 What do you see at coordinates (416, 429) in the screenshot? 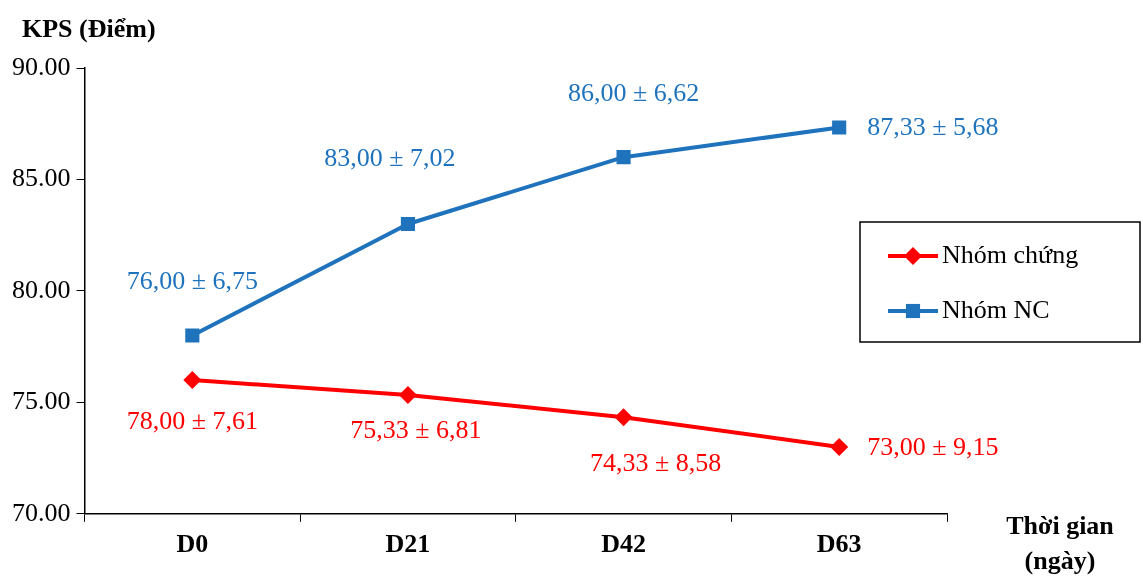
I see `annotation: 75,33 ± 6,81` at bounding box center [416, 429].